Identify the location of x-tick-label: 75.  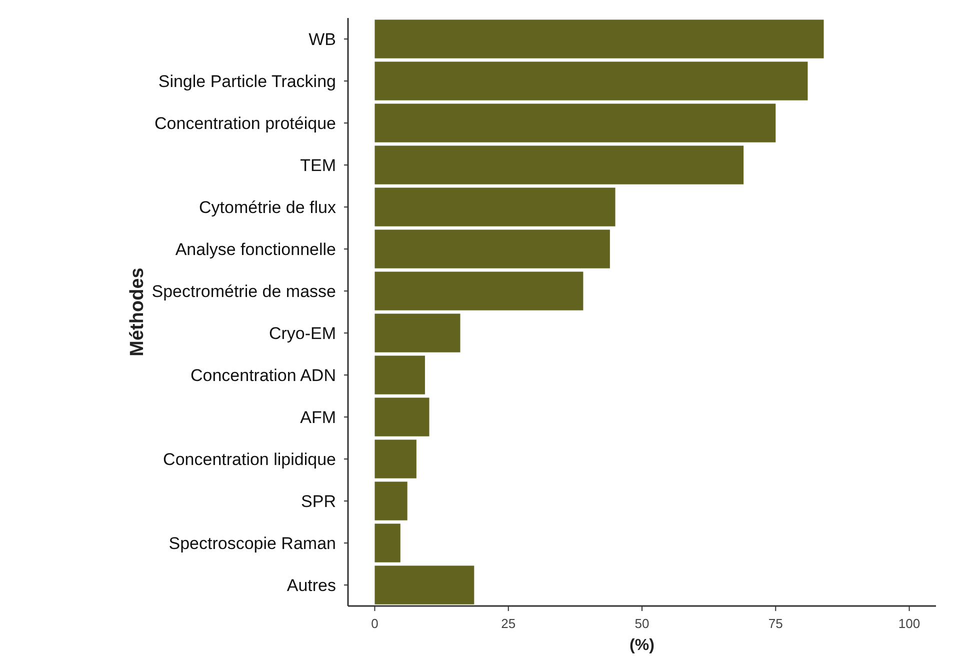
(775, 623).